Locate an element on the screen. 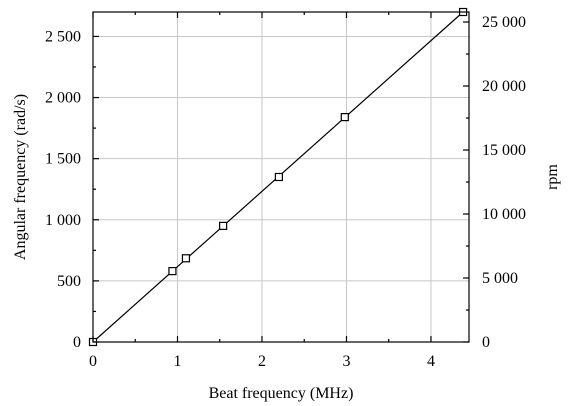 The height and width of the screenshot is (406, 572). y2-tick-label: 10 000 is located at coordinates (504, 214).